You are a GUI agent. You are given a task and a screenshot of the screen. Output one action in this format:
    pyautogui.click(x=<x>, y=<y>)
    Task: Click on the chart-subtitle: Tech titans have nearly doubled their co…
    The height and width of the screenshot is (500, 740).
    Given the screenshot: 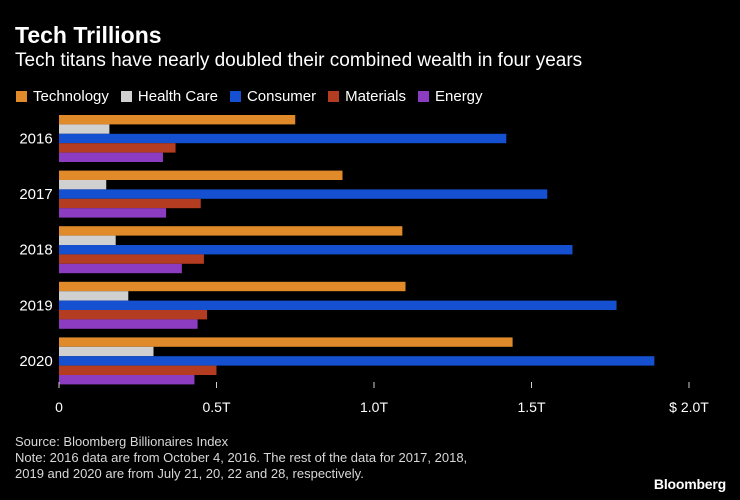 What is the action you would take?
    pyautogui.click(x=299, y=60)
    